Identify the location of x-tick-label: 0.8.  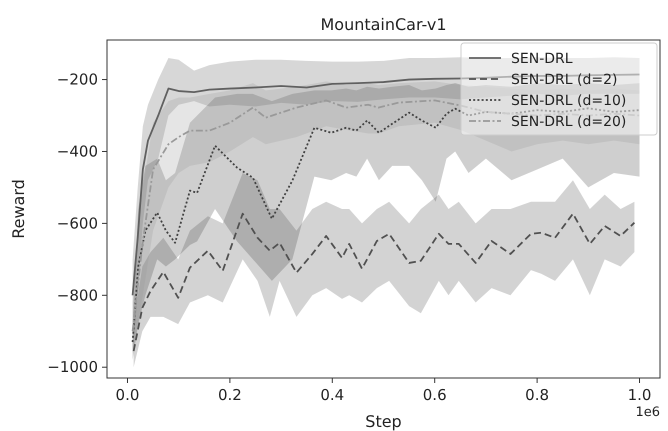
(537, 395).